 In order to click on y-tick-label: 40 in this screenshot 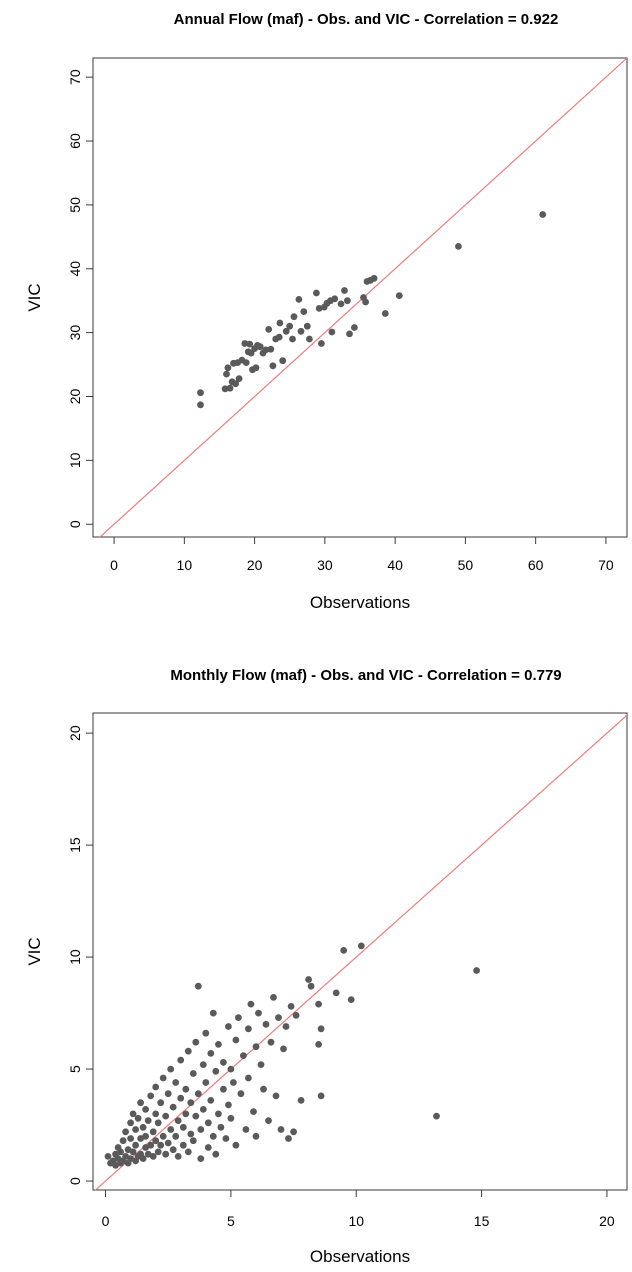, I will do `click(75, 269)`.